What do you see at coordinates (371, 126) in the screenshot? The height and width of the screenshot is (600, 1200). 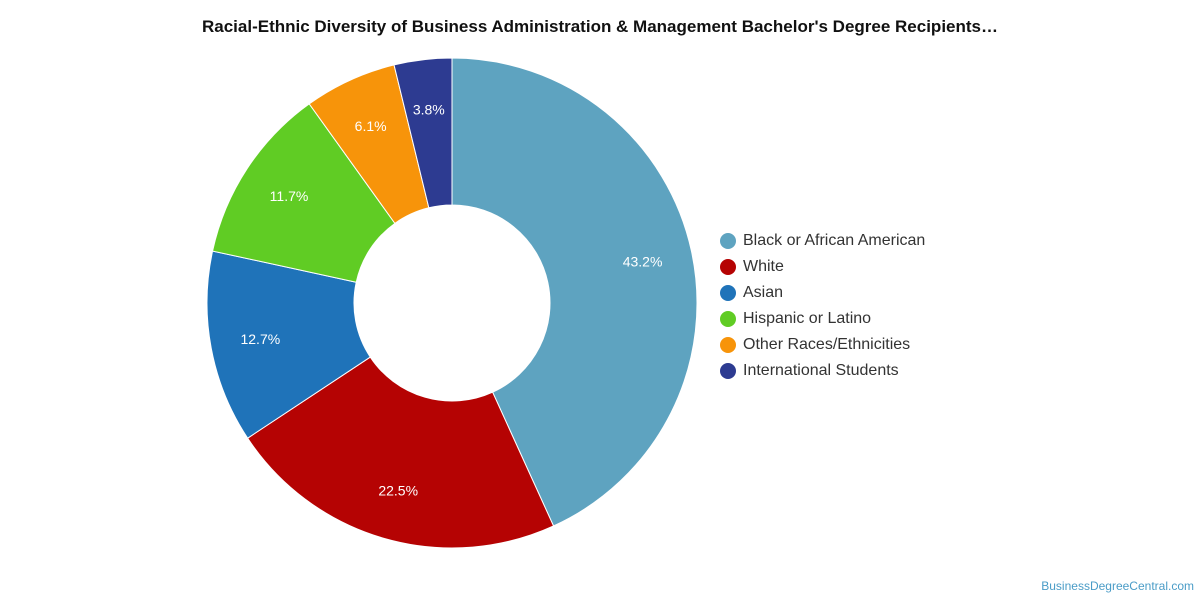 I see `slice-value-label: 6.1%` at bounding box center [371, 126].